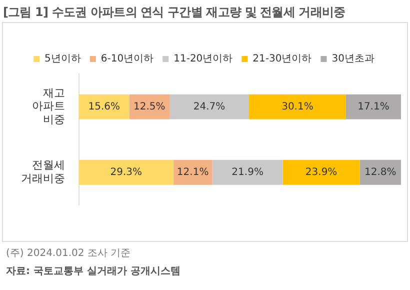 The height and width of the screenshot is (290, 410). What do you see at coordinates (174, 12) in the screenshot?
I see `chart-title: [그림 1] 수도권 아파트의 연식 구간별 재고량 및 전월세 거래비중` at bounding box center [174, 12].